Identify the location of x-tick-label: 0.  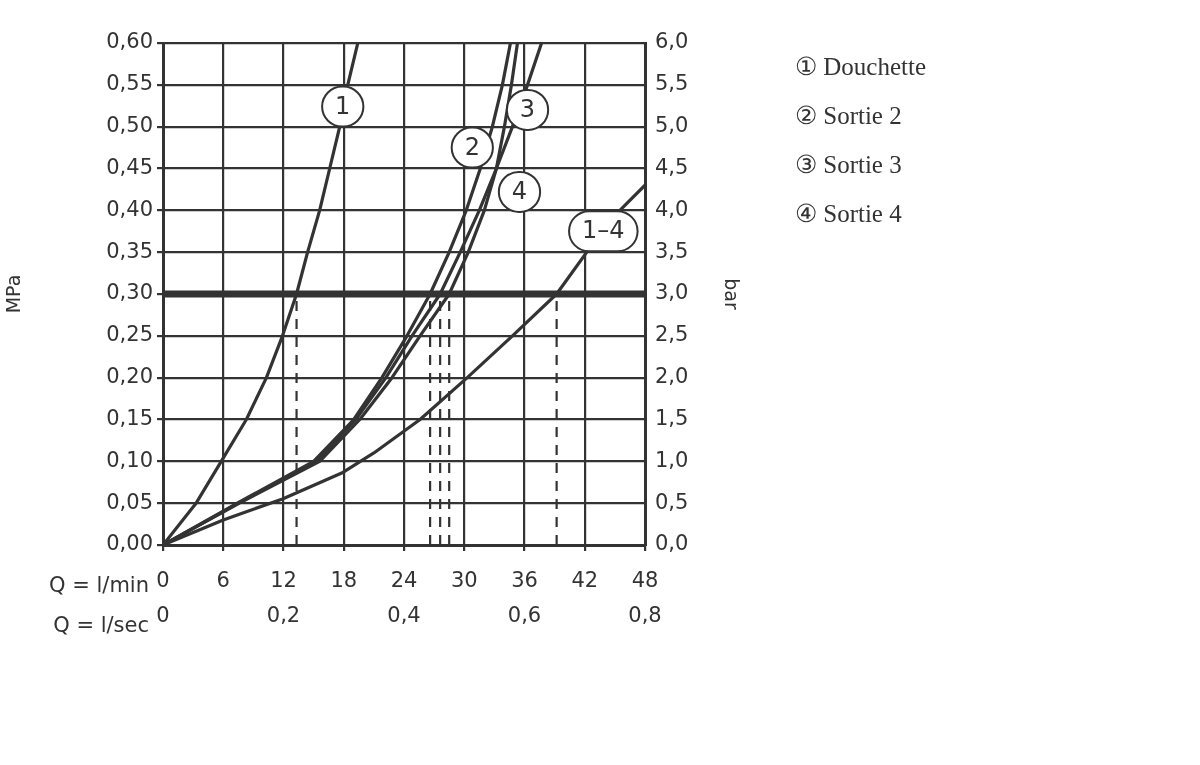
(163, 580).